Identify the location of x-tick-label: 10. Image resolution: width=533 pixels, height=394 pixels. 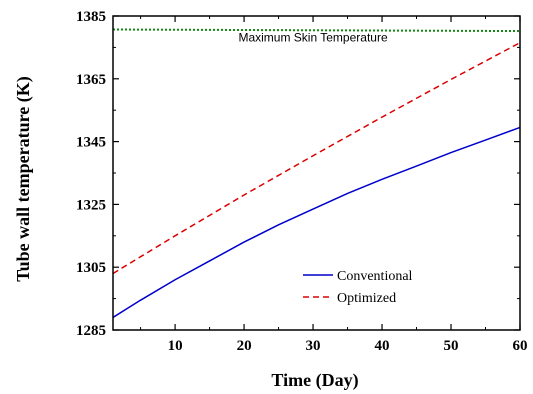
(175, 346).